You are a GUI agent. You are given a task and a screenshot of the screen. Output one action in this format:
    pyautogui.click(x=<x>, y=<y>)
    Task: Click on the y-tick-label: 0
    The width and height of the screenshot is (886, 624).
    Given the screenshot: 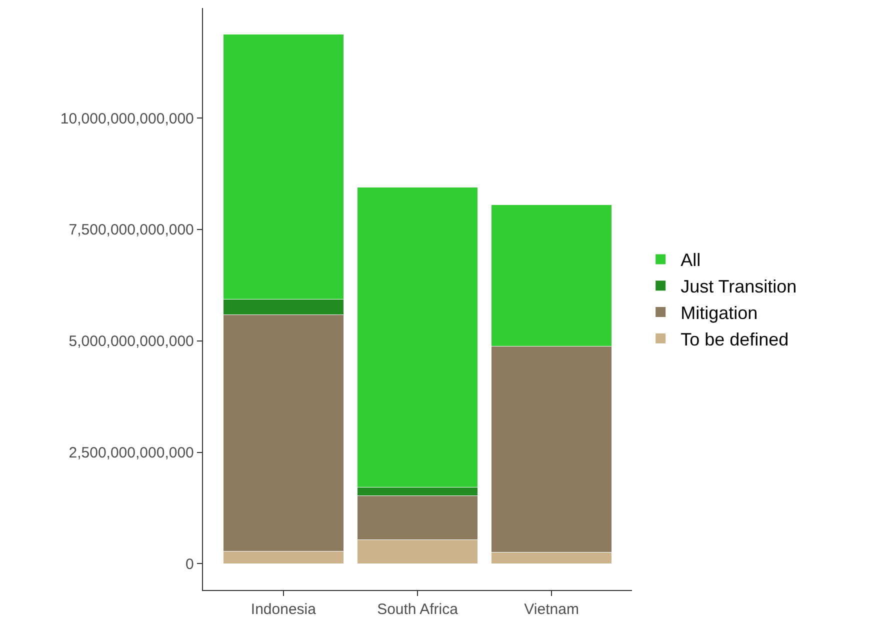 What is the action you would take?
    pyautogui.click(x=190, y=564)
    